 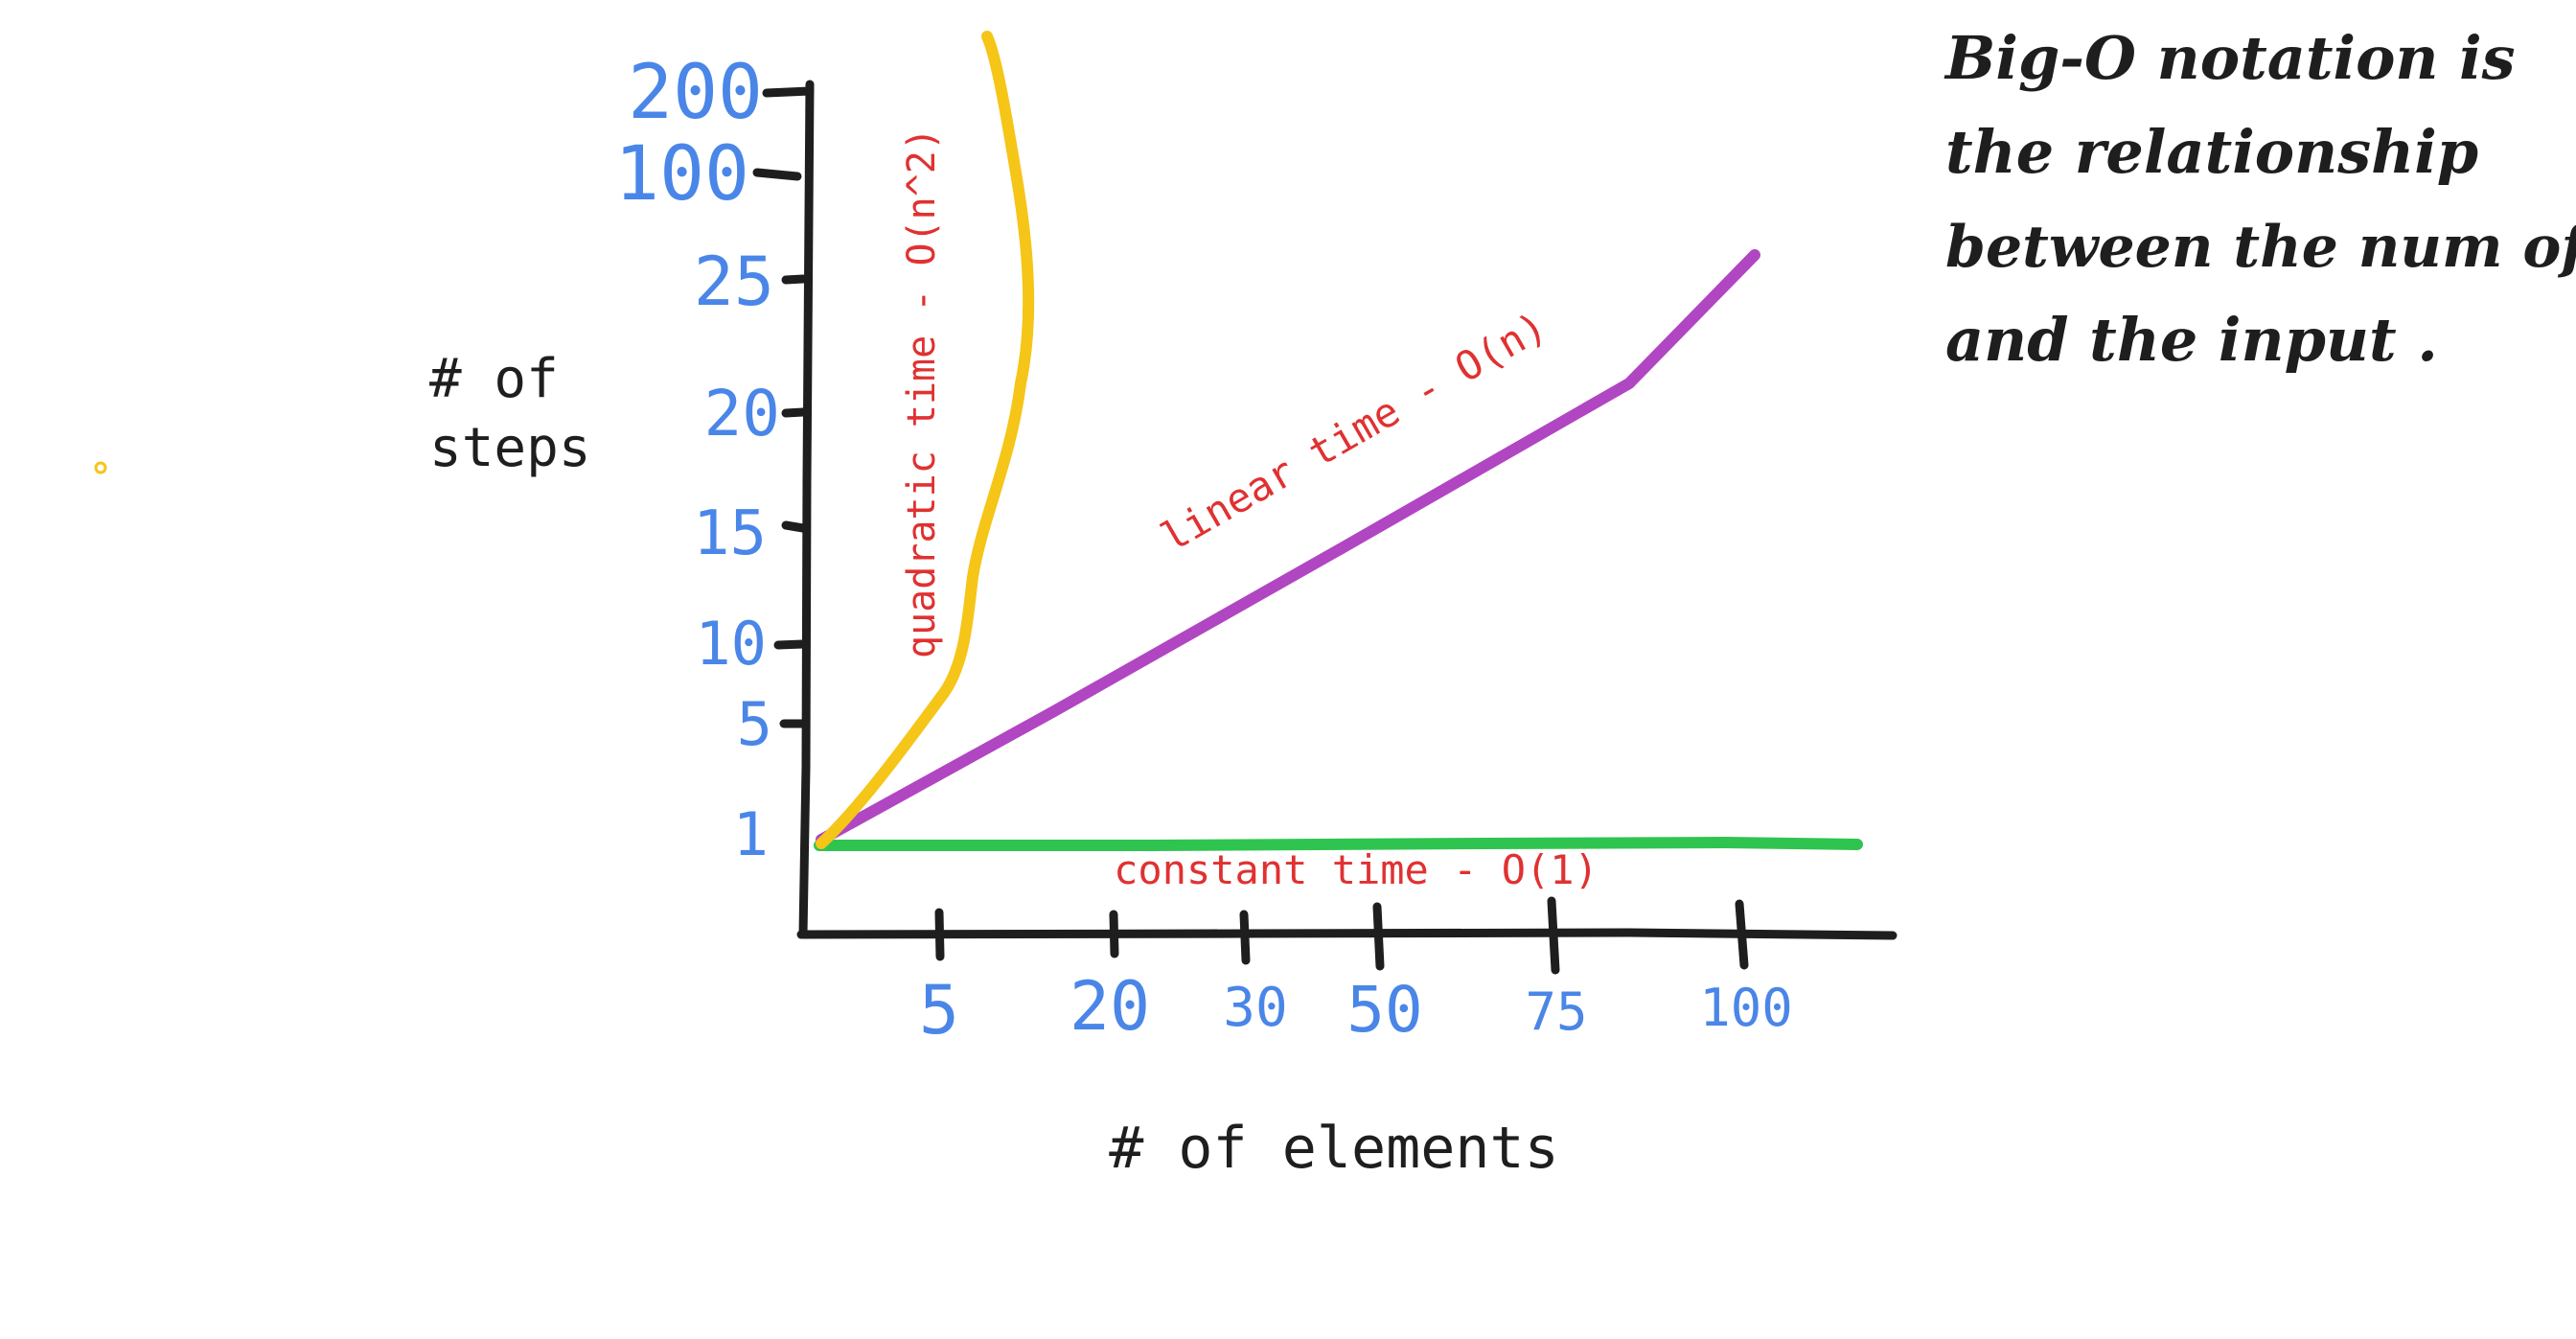 What do you see at coordinates (1334, 1149) in the screenshot?
I see `x-axis-title: # of elements` at bounding box center [1334, 1149].